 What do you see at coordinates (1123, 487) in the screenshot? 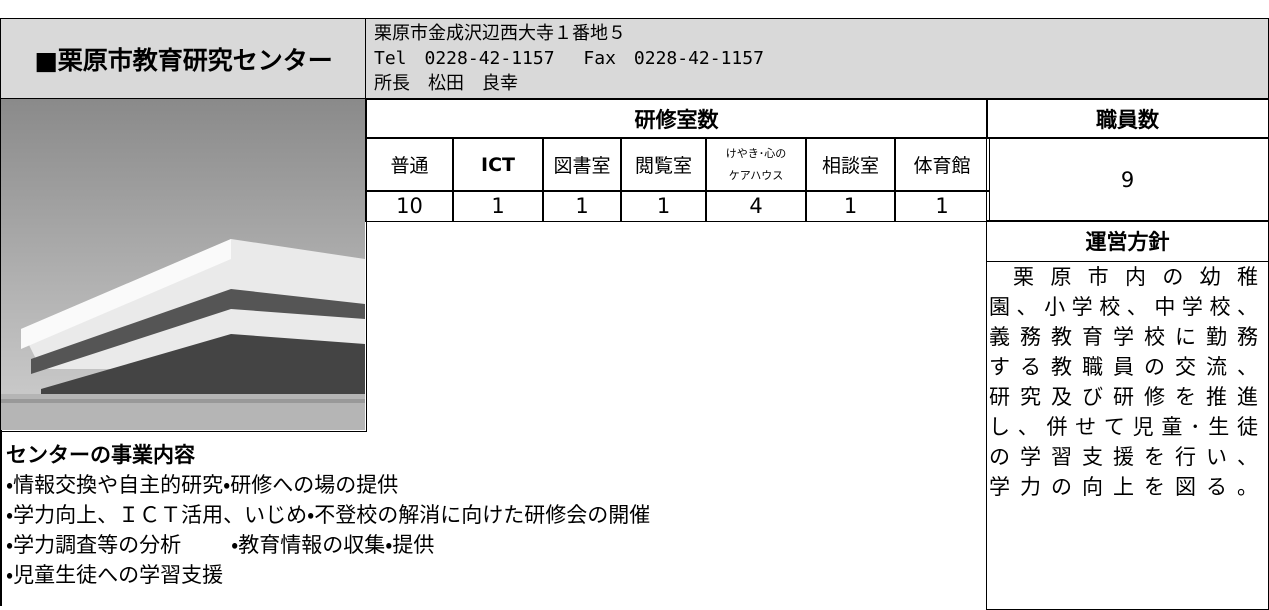
I see `policy-line: 学力の向上を図る。` at bounding box center [1123, 487].